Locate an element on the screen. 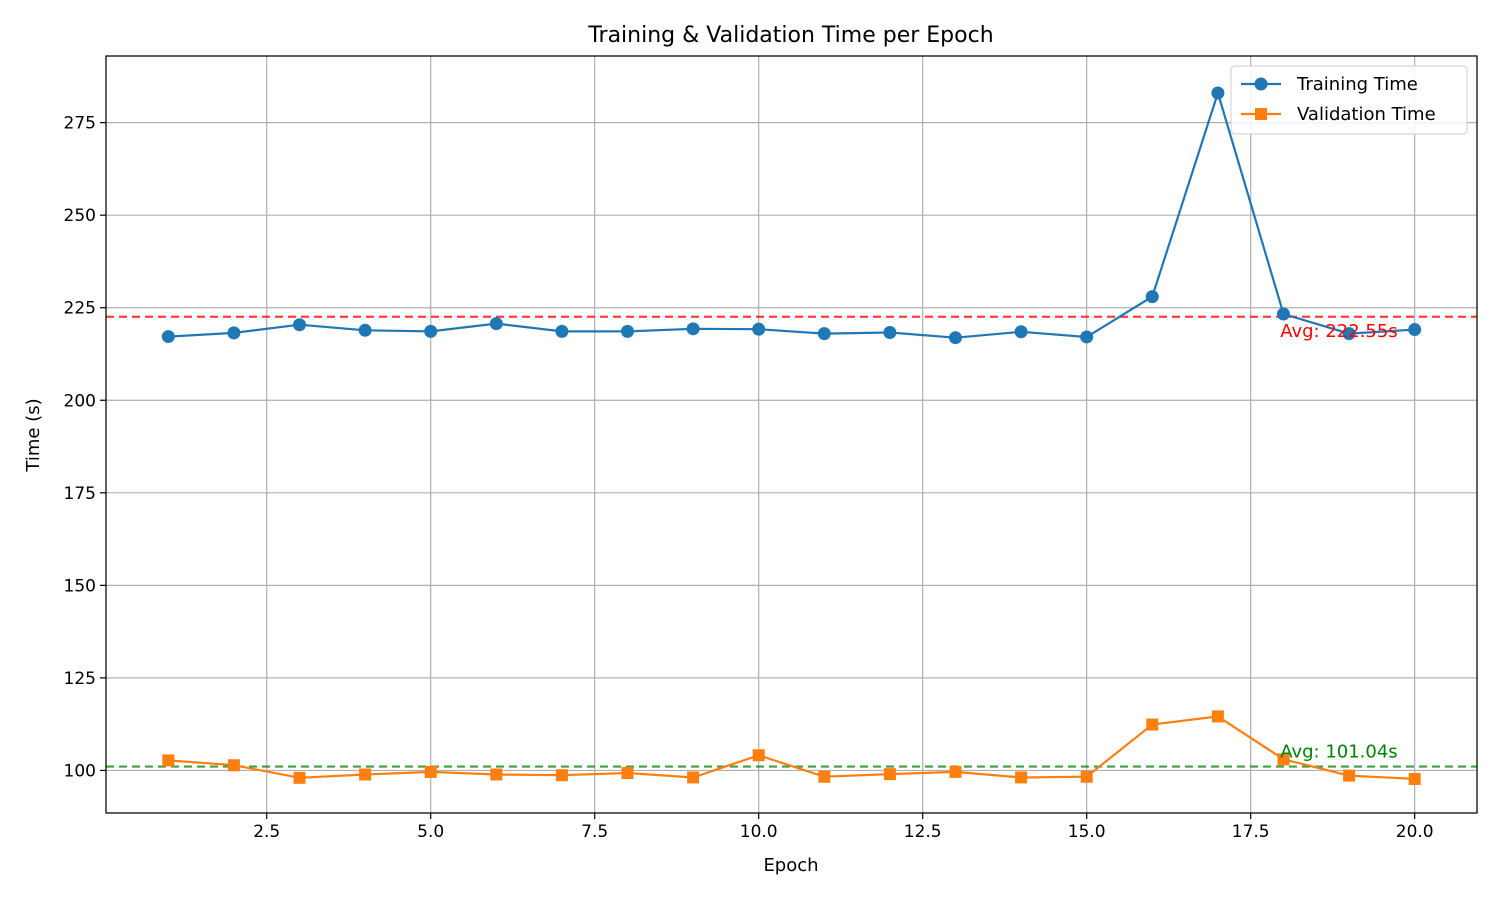  validation-time-line is located at coordinates (791, 747).